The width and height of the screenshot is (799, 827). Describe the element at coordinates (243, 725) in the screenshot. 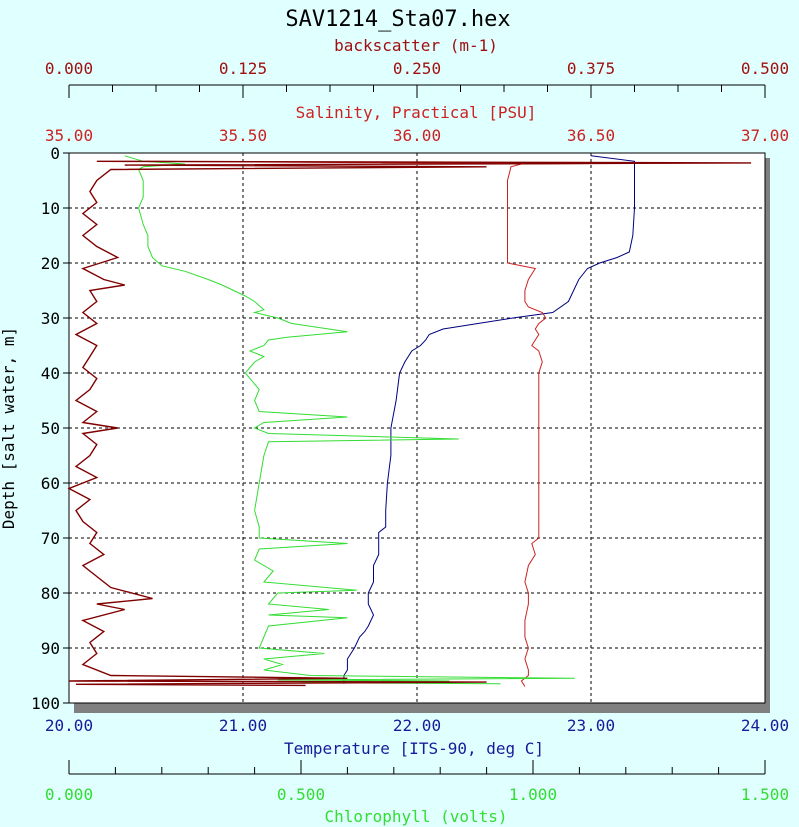

I see `temperature-tick-label: 21.00` at that location.